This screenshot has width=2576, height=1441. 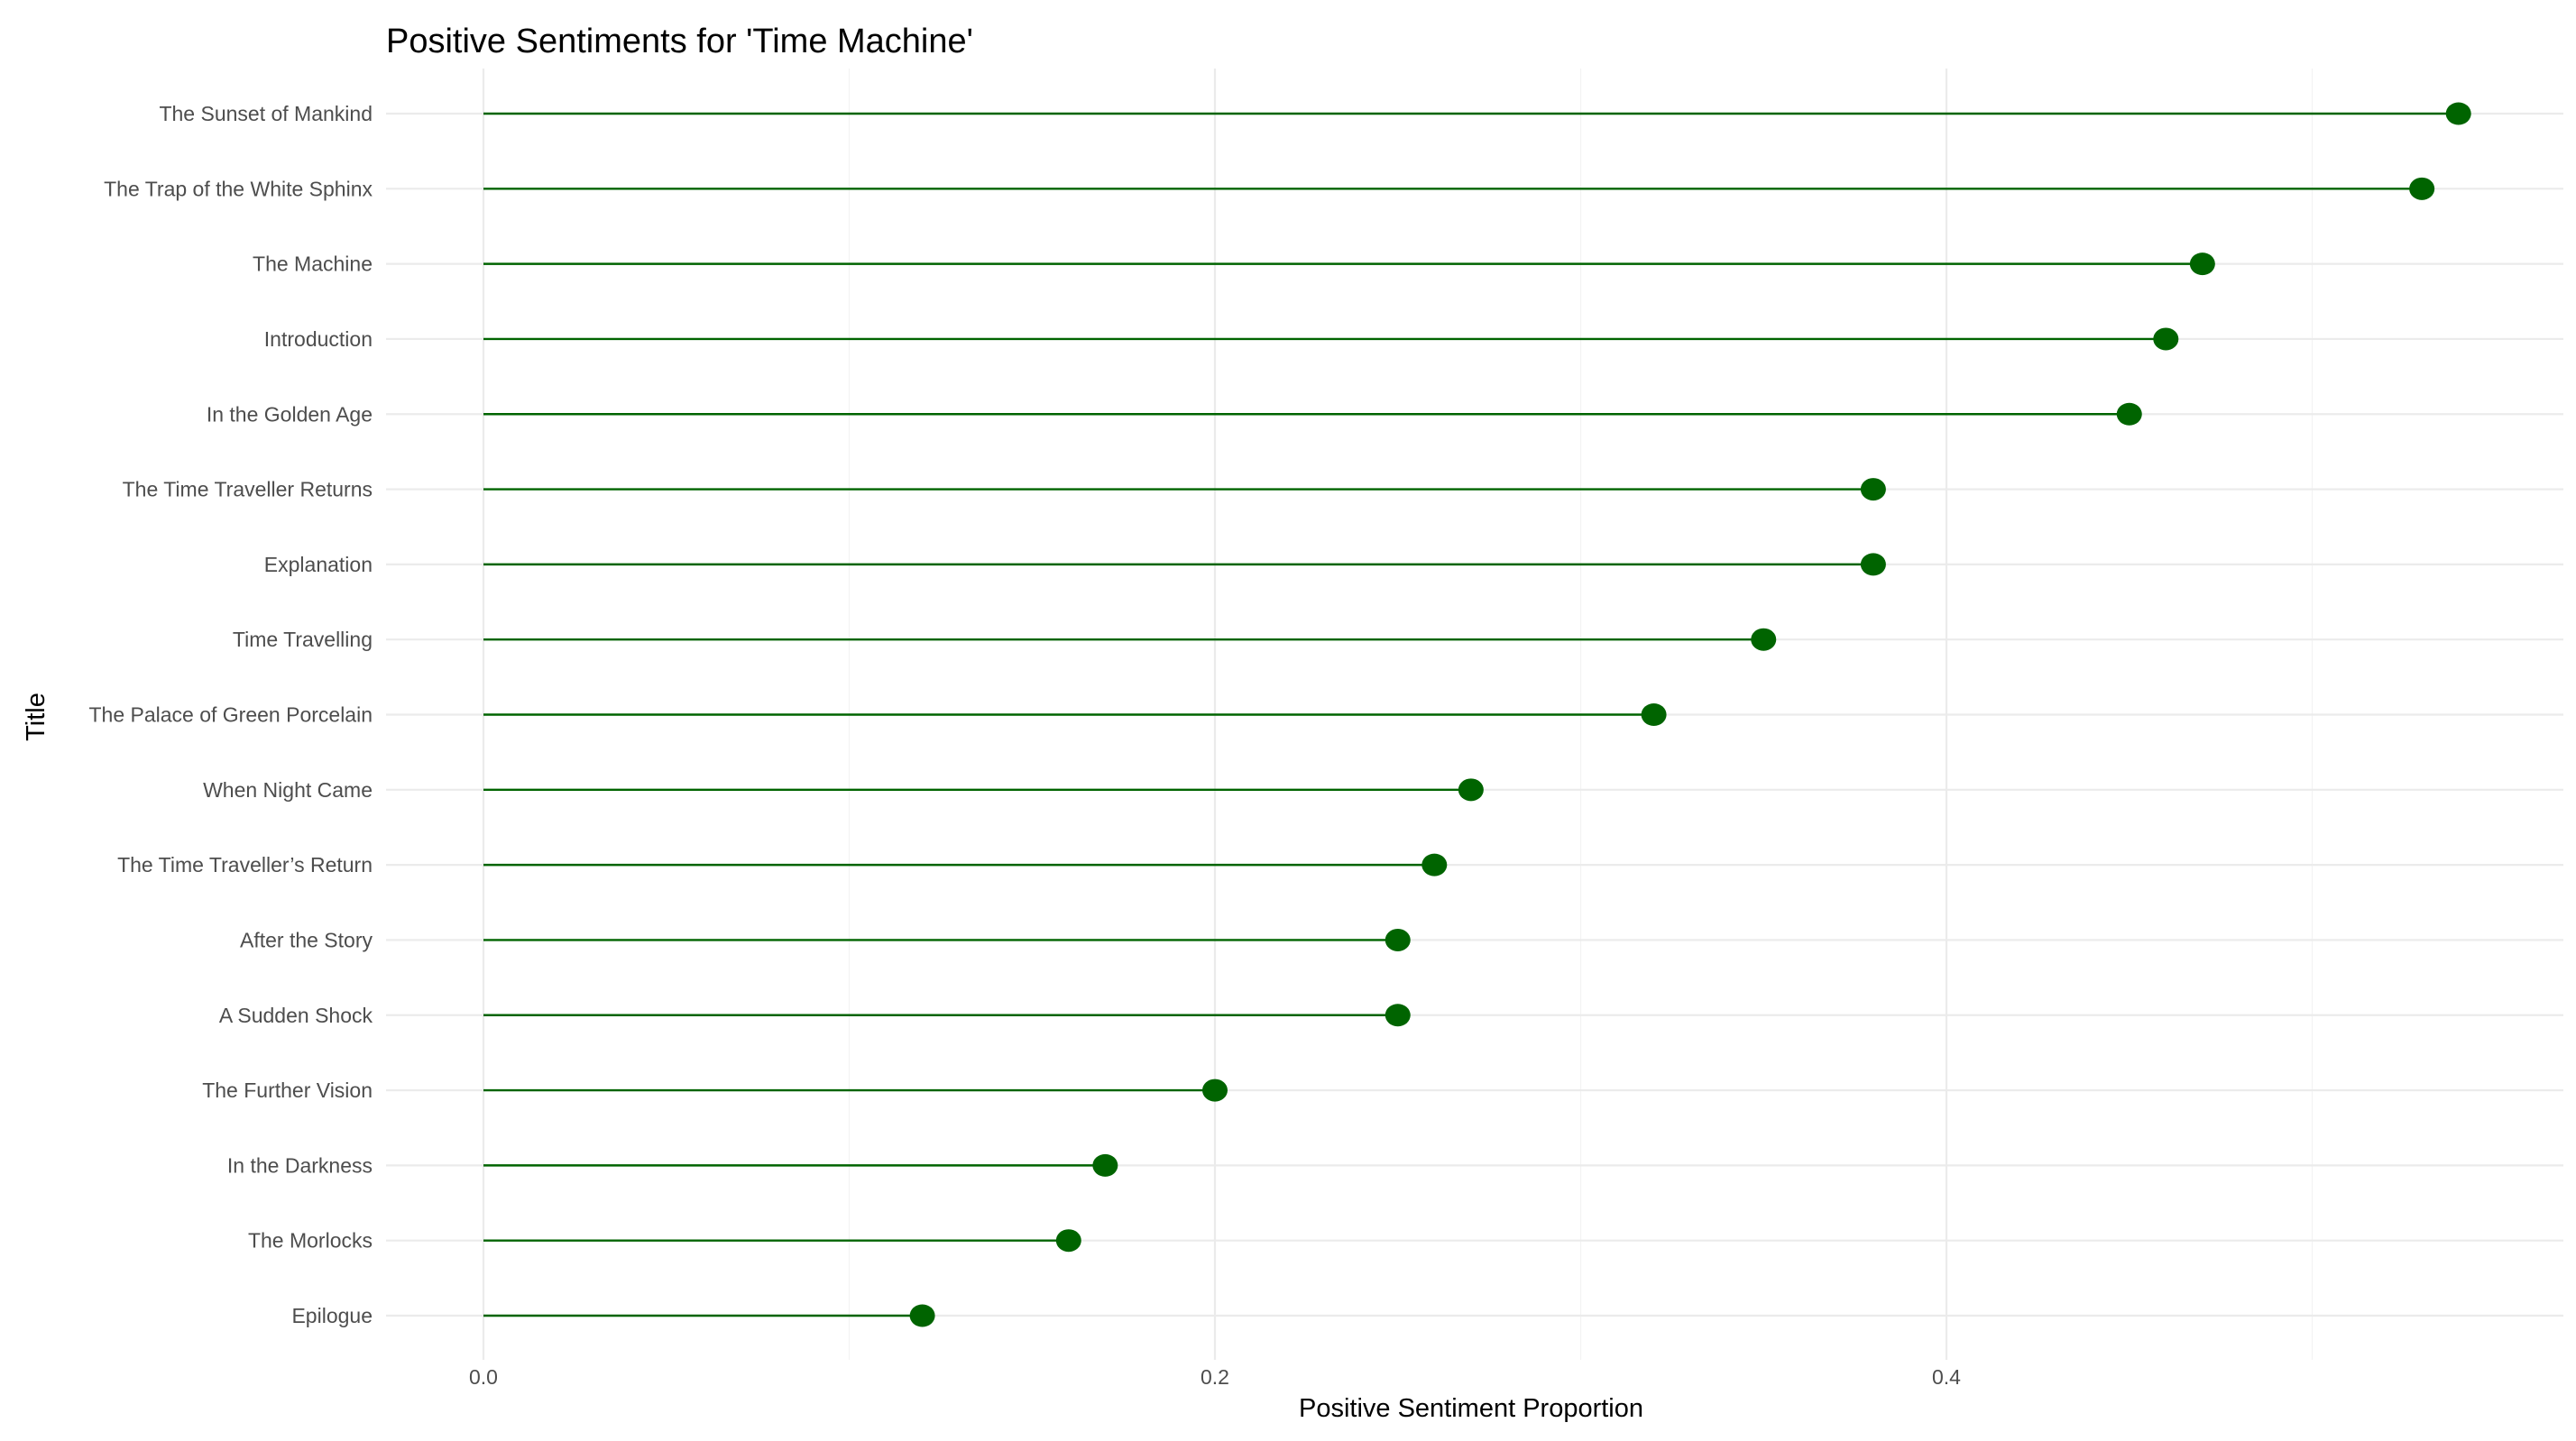 What do you see at coordinates (266, 113) in the screenshot?
I see `y-tick-label: The Sunset of Mankind` at bounding box center [266, 113].